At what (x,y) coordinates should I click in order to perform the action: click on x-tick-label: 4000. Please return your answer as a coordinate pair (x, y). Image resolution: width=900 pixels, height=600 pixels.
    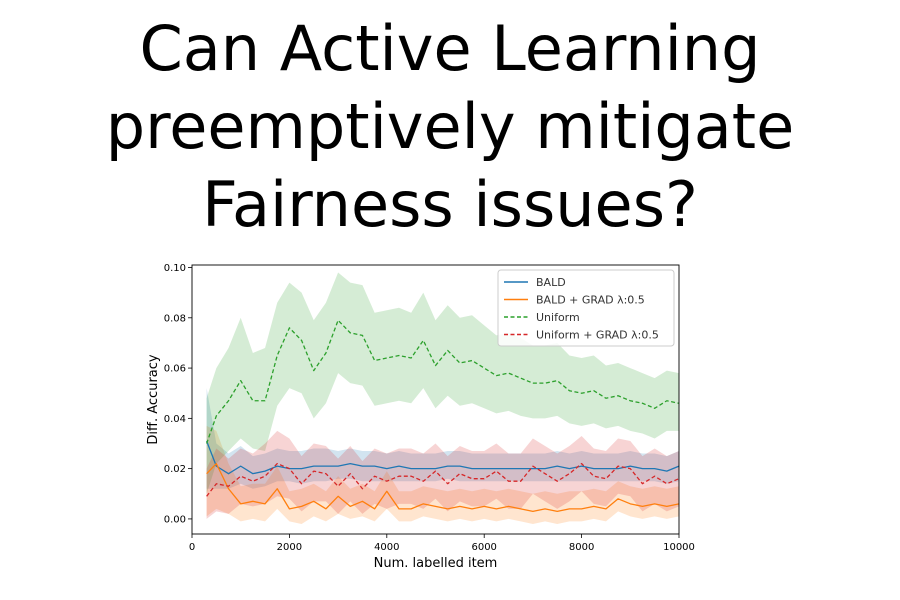
    Looking at the image, I should click on (386, 547).